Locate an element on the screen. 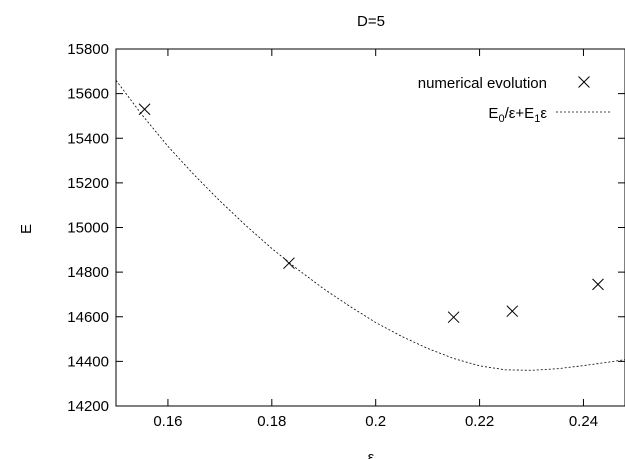 This screenshot has width=625, height=459. y-tick-label: 14200 is located at coordinates (88, 406).